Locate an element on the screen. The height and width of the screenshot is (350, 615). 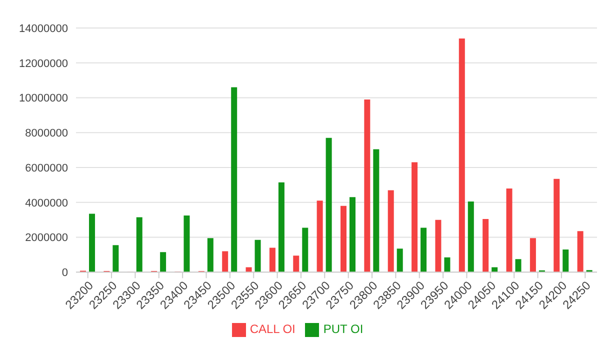
legend-label: PUT OI is located at coordinates (343, 329).